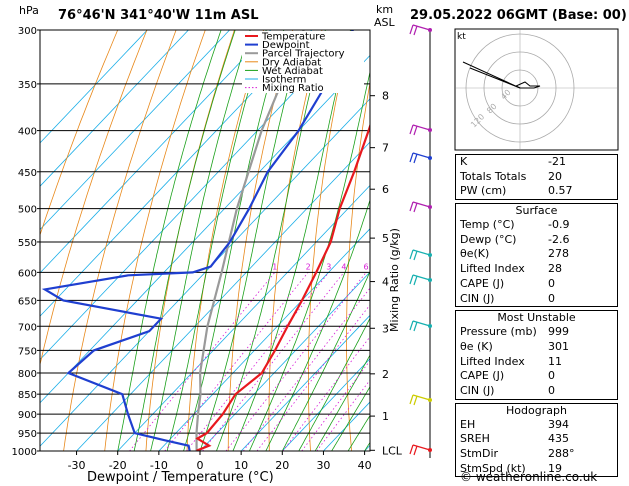 The width and height of the screenshot is (629, 486). What do you see at coordinates (555, 468) in the screenshot?
I see `hodograph-value: 19` at bounding box center [555, 468].